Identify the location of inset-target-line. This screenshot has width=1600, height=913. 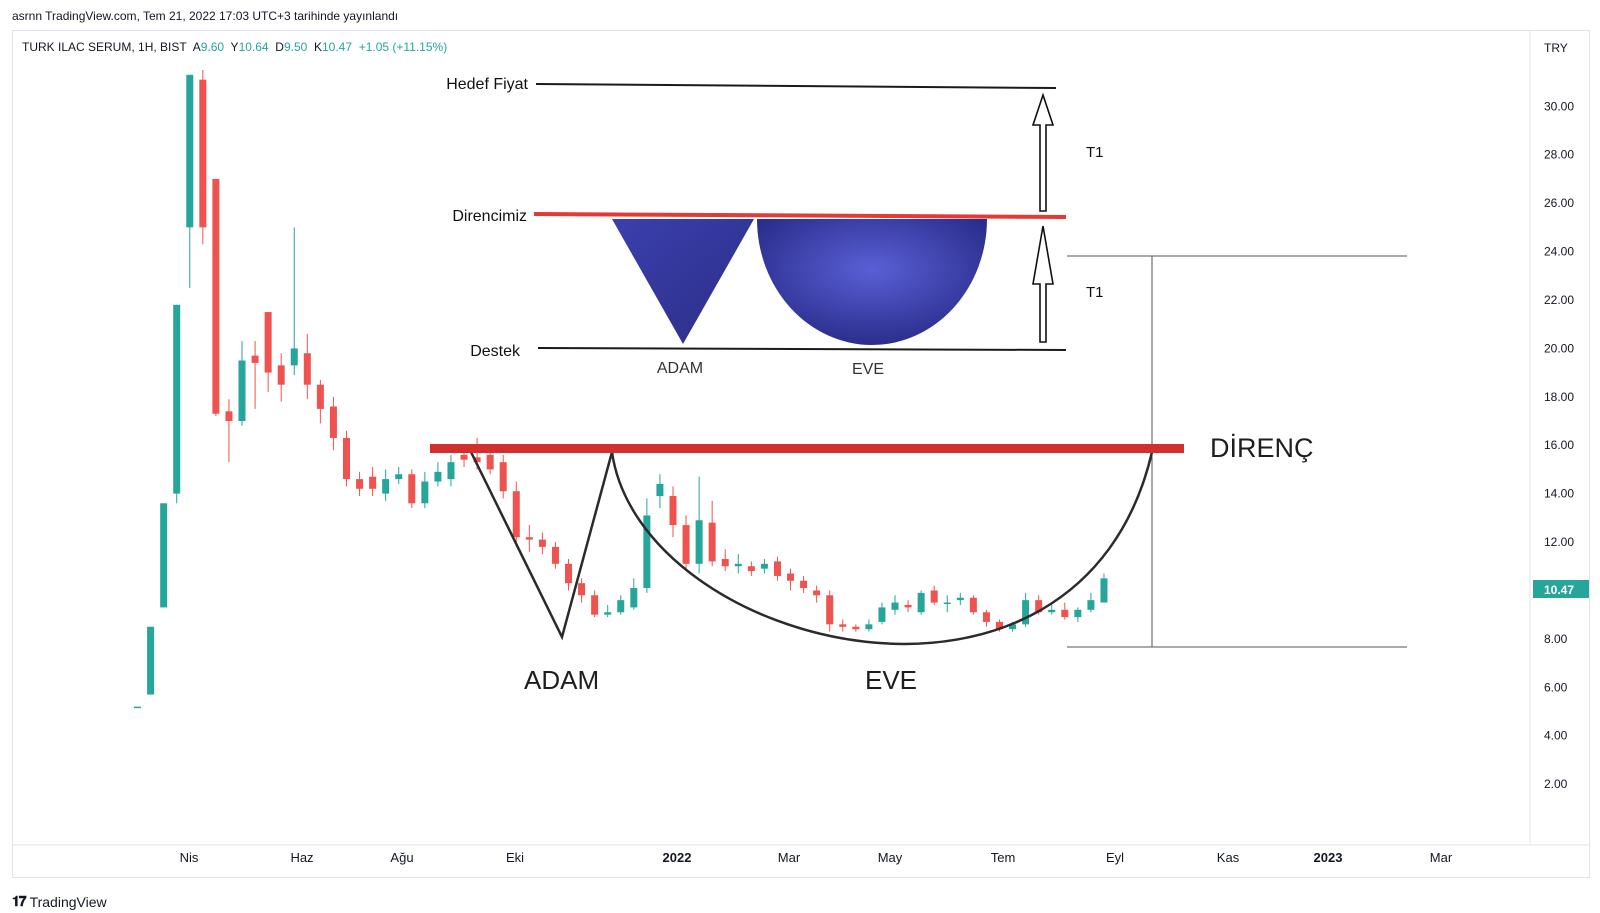
(796, 86).